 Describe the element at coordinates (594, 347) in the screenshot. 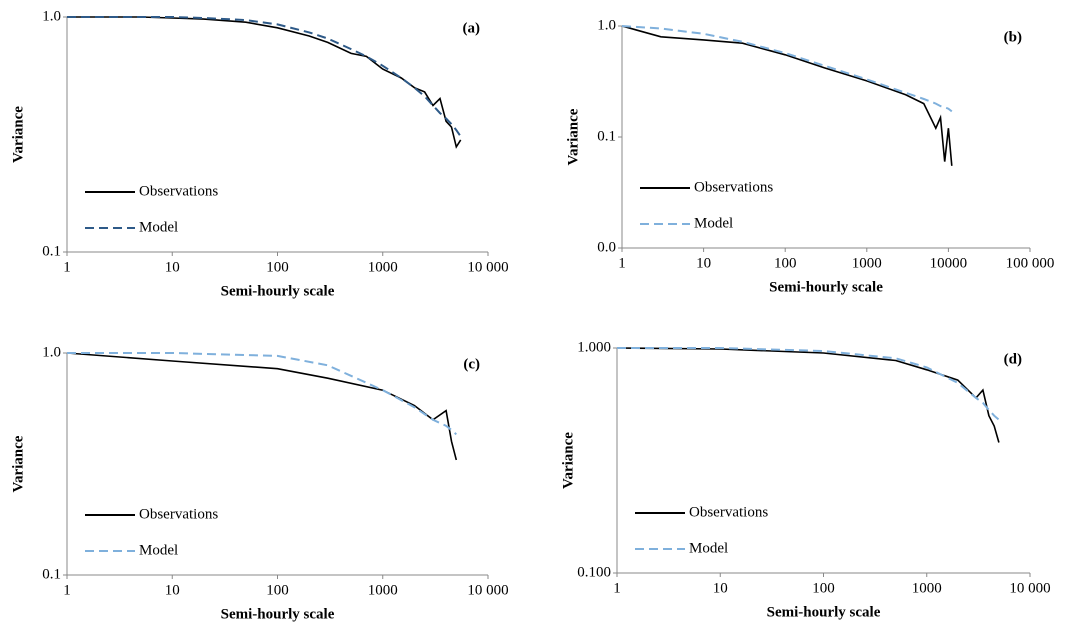

I see `y-tick-label: 1.000` at that location.